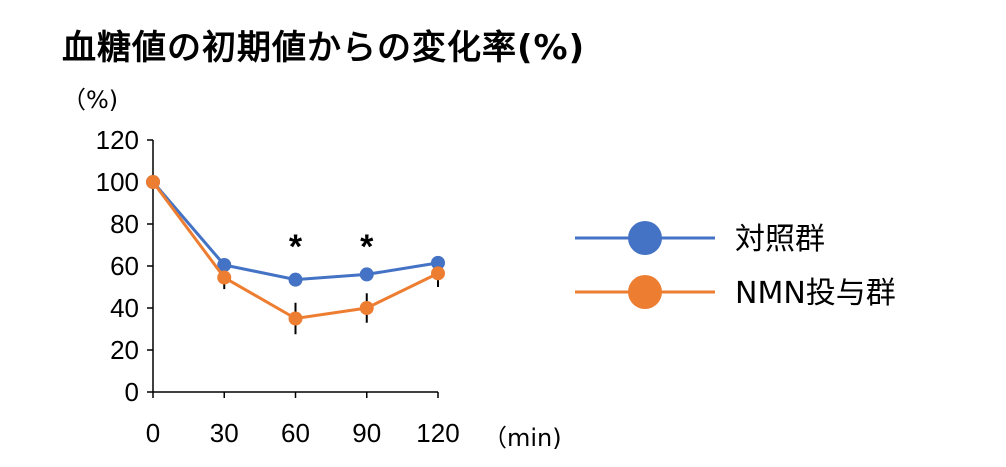 The height and width of the screenshot is (467, 1006). What do you see at coordinates (224, 433) in the screenshot?
I see `x-tick-label: 30` at bounding box center [224, 433].